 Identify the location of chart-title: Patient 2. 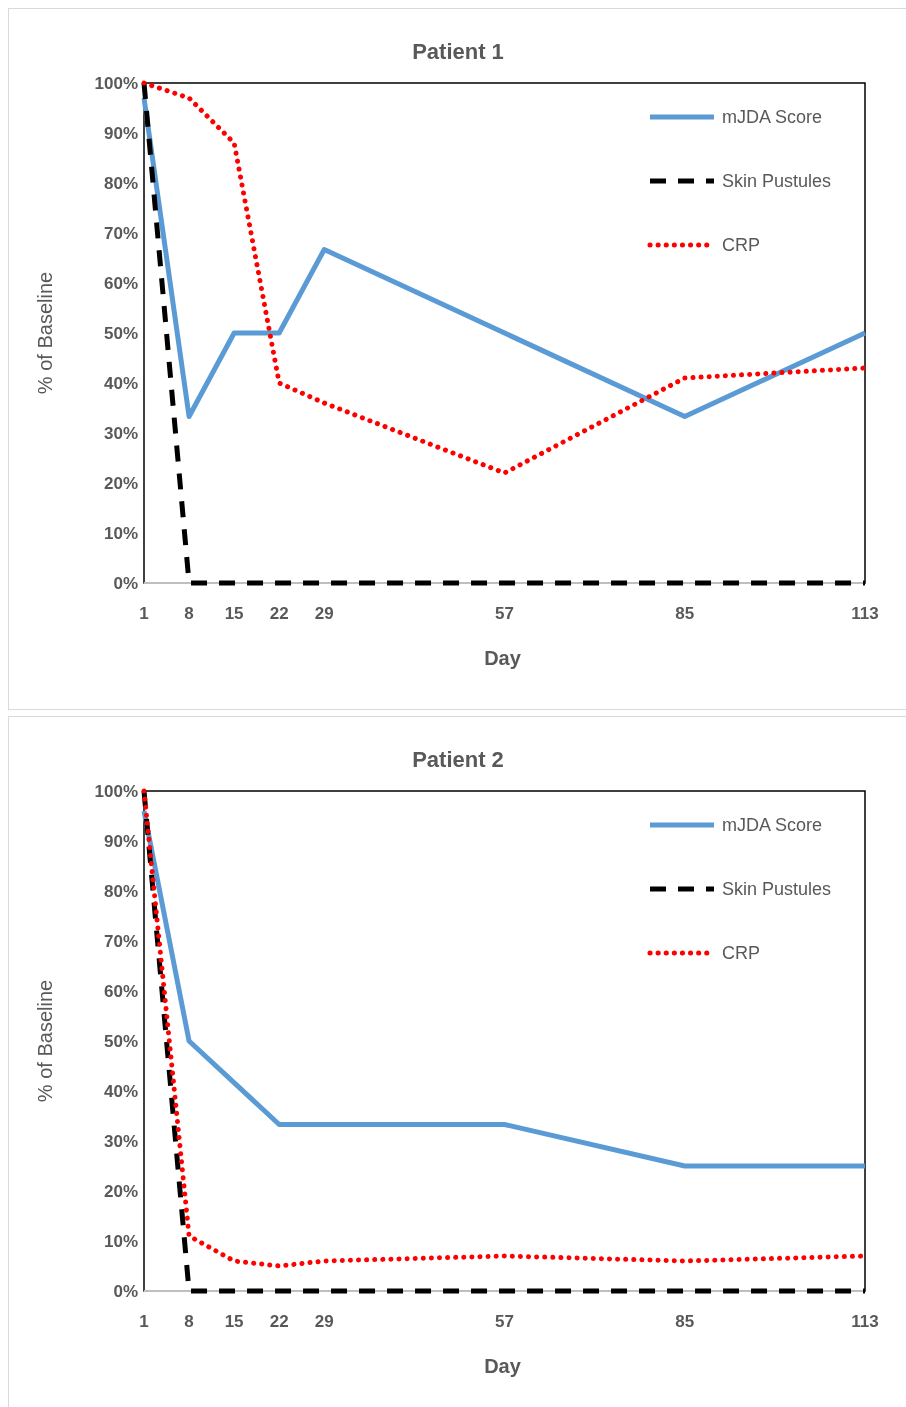
(458, 759).